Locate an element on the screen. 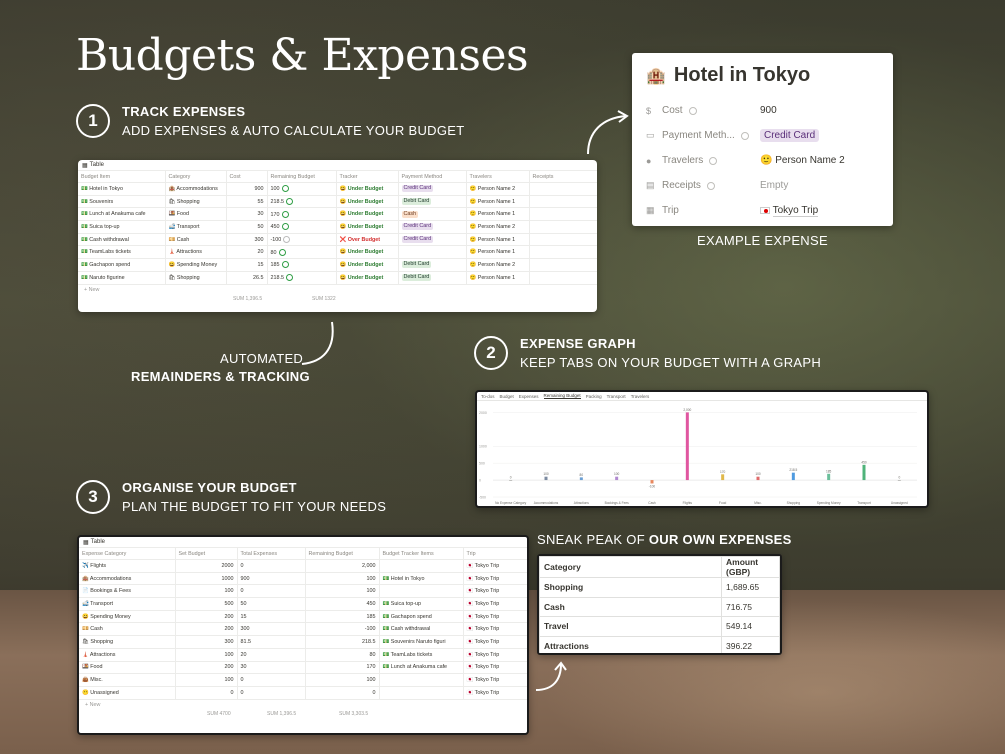 This screenshot has height=754, width=1005. remaining-budget-cell: 2,000 is located at coordinates (342, 566).